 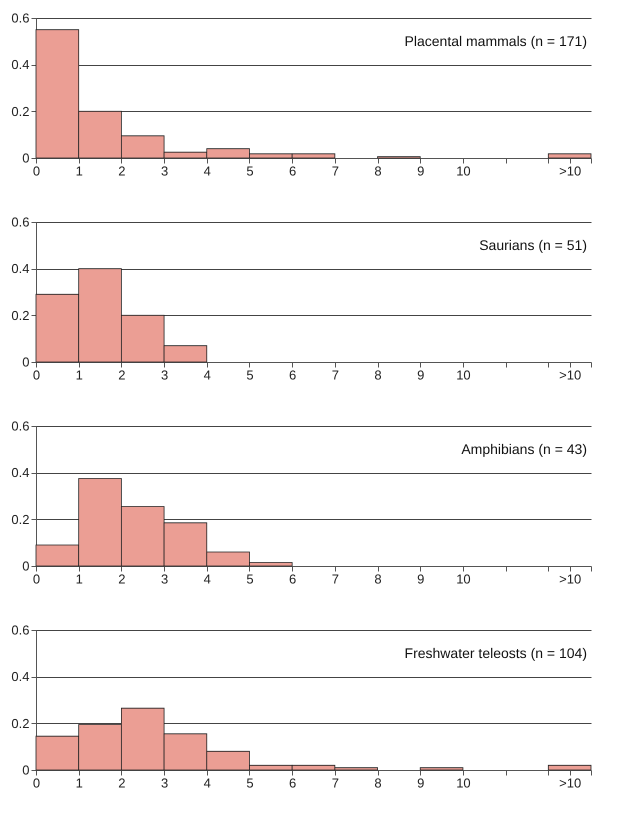 What do you see at coordinates (495, 653) in the screenshot?
I see `annotation: Freshwater teleosts (n = 104)` at bounding box center [495, 653].